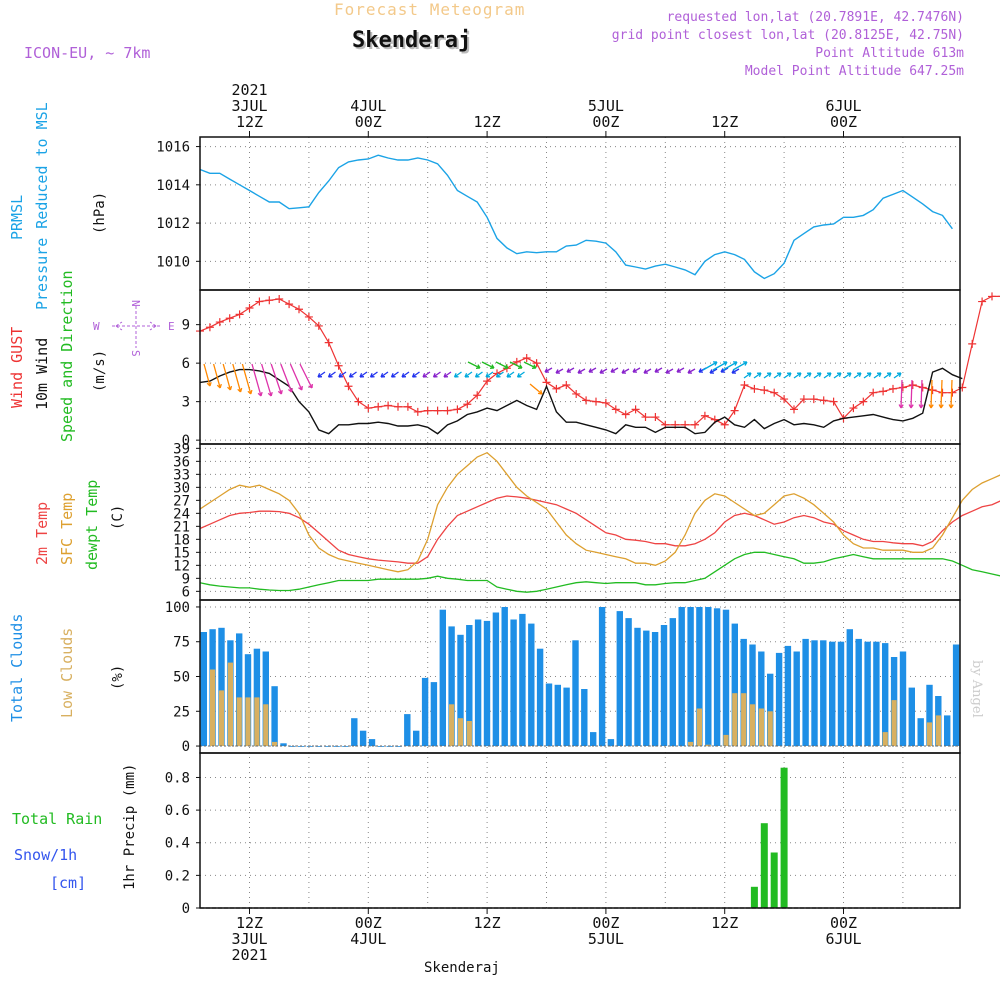 Image resolution: width=1000 pixels, height=1000 pixels. What do you see at coordinates (68, 883) in the screenshot?
I see `precip-label-cm: [cm]` at bounding box center [68, 883].